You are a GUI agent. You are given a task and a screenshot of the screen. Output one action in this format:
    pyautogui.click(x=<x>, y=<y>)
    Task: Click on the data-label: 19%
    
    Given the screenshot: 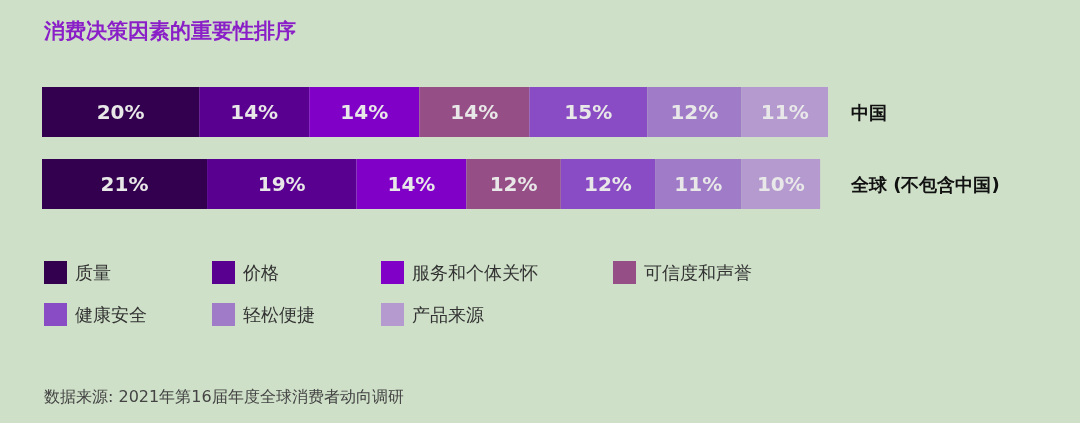 What is the action you would take?
    pyautogui.click(x=281, y=184)
    